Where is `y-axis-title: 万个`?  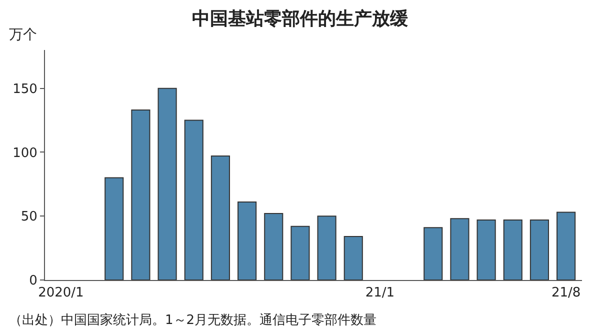 y-axis-title: 万个 is located at coordinates (23, 35).